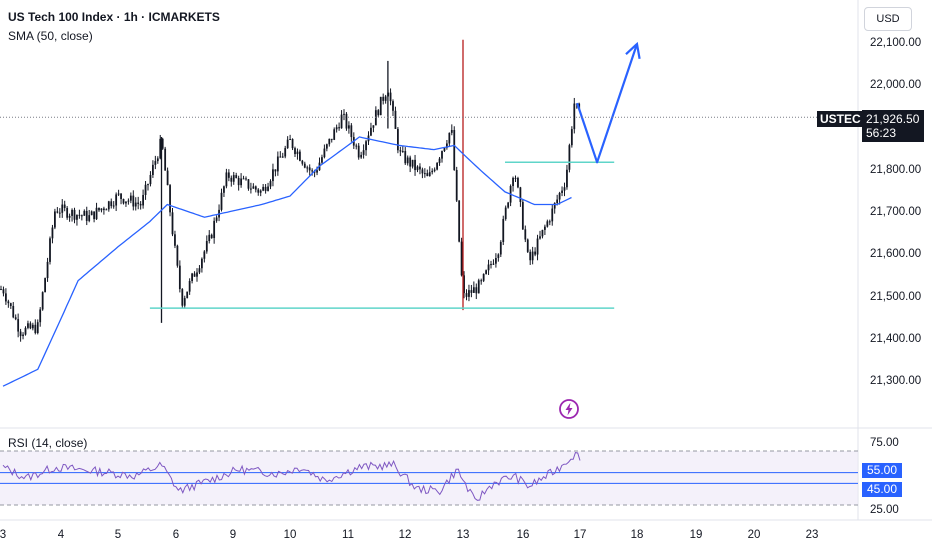 The height and width of the screenshot is (550, 932). What do you see at coordinates (50, 36) in the screenshot?
I see `sma-indicator-label: SMA (50, close)` at bounding box center [50, 36].